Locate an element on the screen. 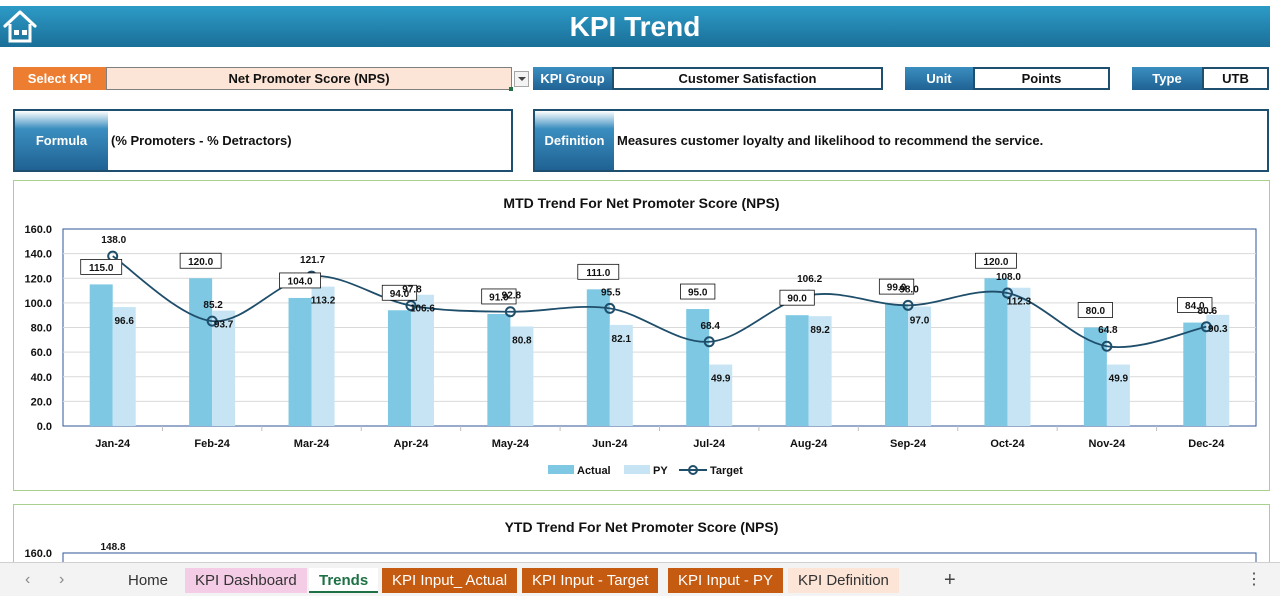 The image size is (1280, 596). tab-kpi-dashboard: KPI Dashboard is located at coordinates (246, 580).